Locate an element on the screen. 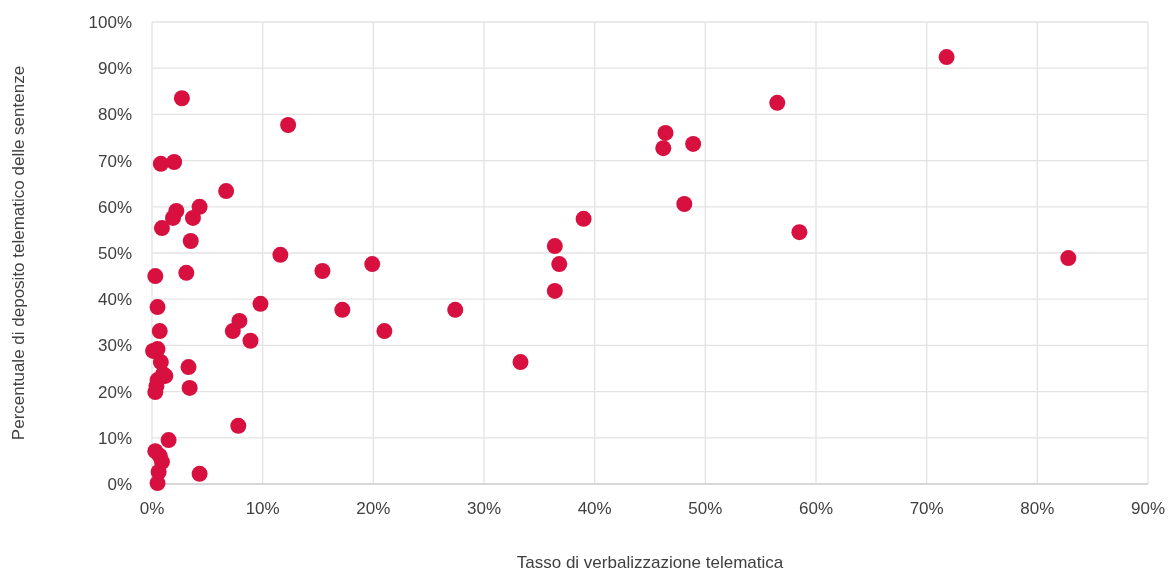 The width and height of the screenshot is (1176, 580). x-tick-label: 60% is located at coordinates (816, 508).